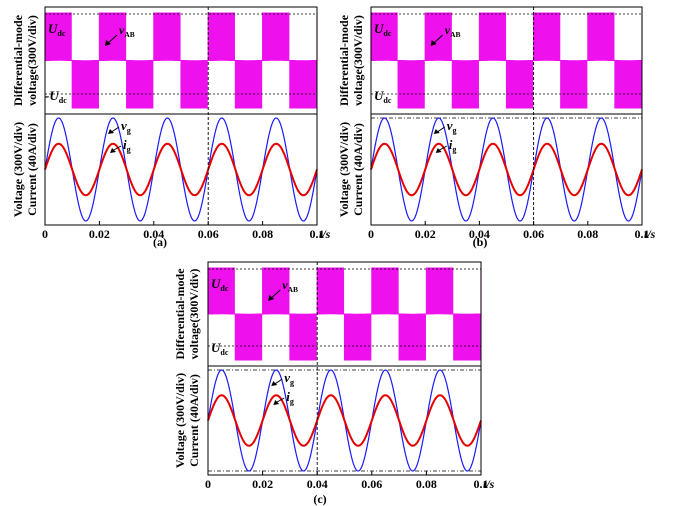 This screenshot has height=506, width=681. I want to click on neg-udc-label: -Udc, so click(56, 96).